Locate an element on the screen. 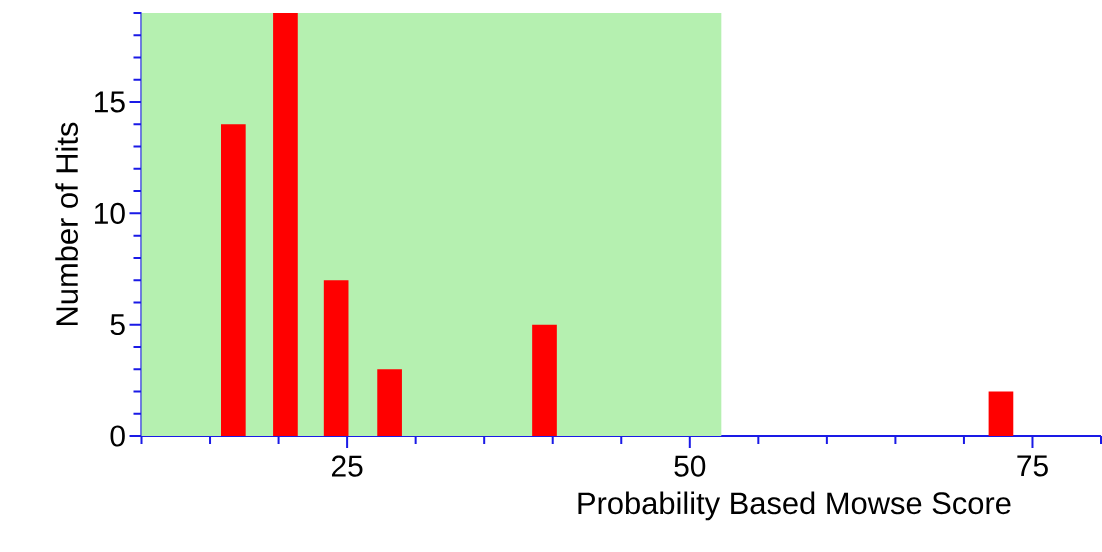  y-tick-label: 5 is located at coordinates (117, 325).